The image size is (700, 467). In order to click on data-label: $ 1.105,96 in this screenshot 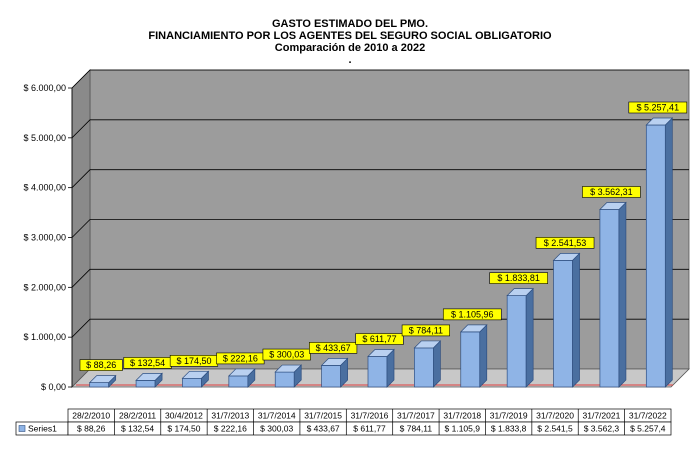, I will do `click(472, 314)`.